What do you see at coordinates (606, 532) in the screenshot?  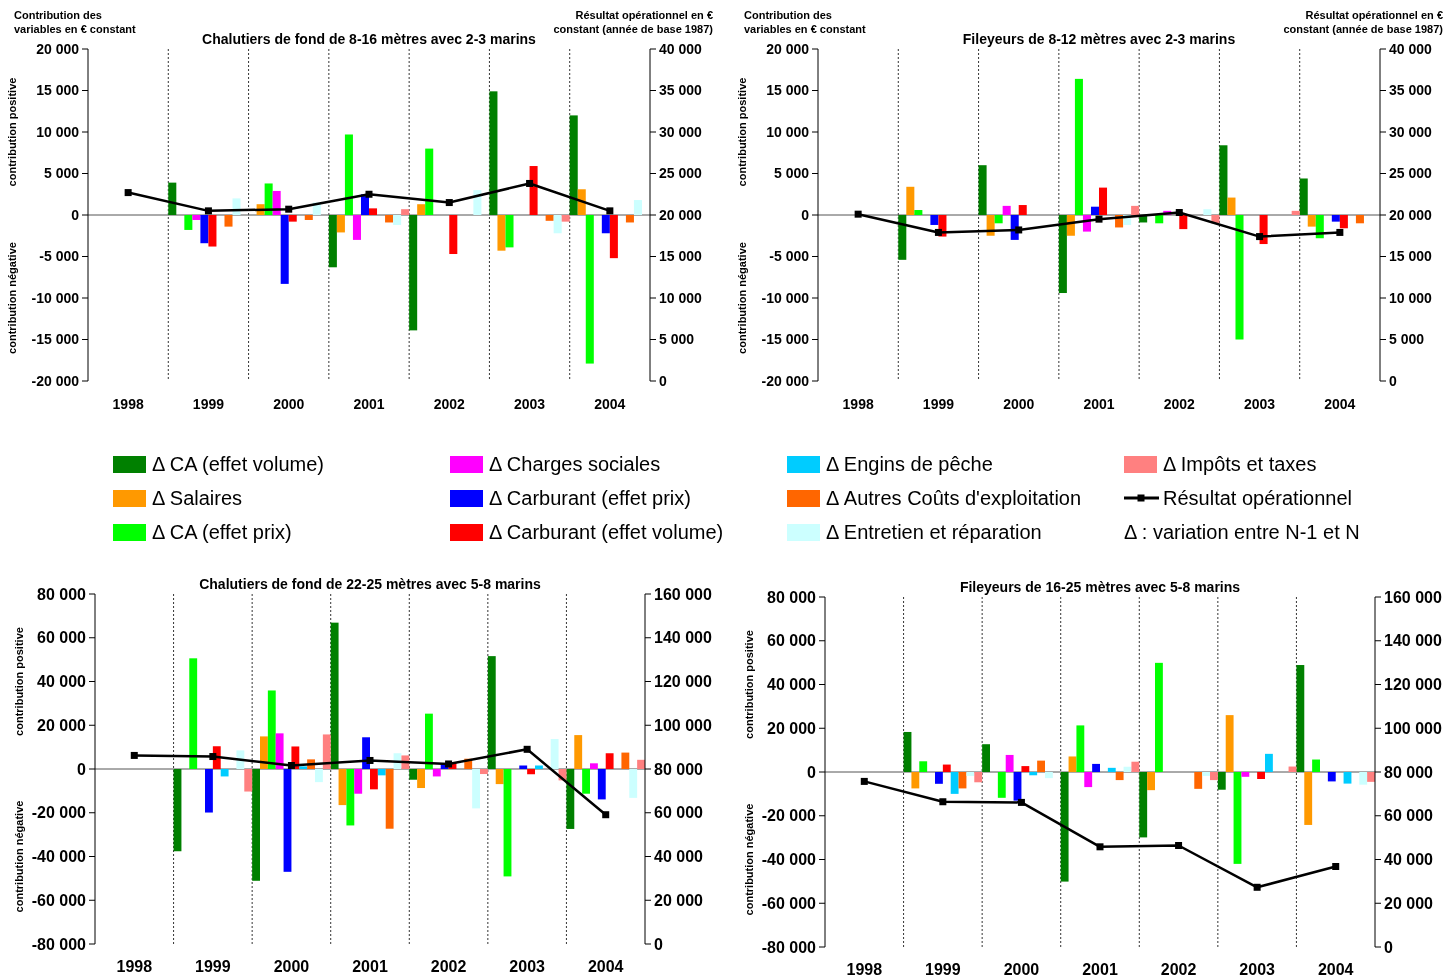 I see `legend-label: Δ Carburant (effet volume)` at bounding box center [606, 532].